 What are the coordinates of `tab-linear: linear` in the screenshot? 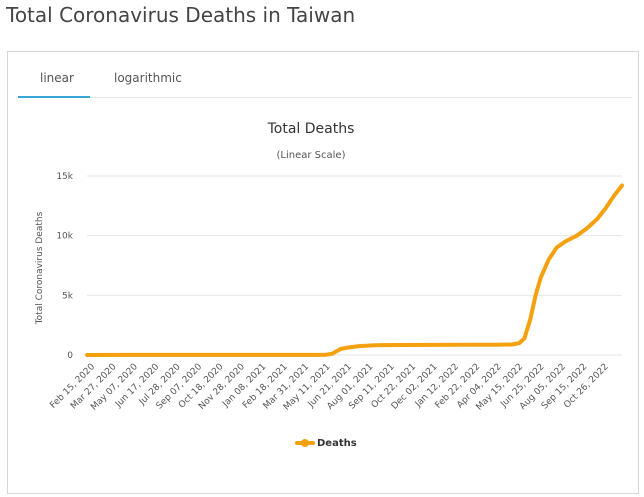 It's located at (57, 78).